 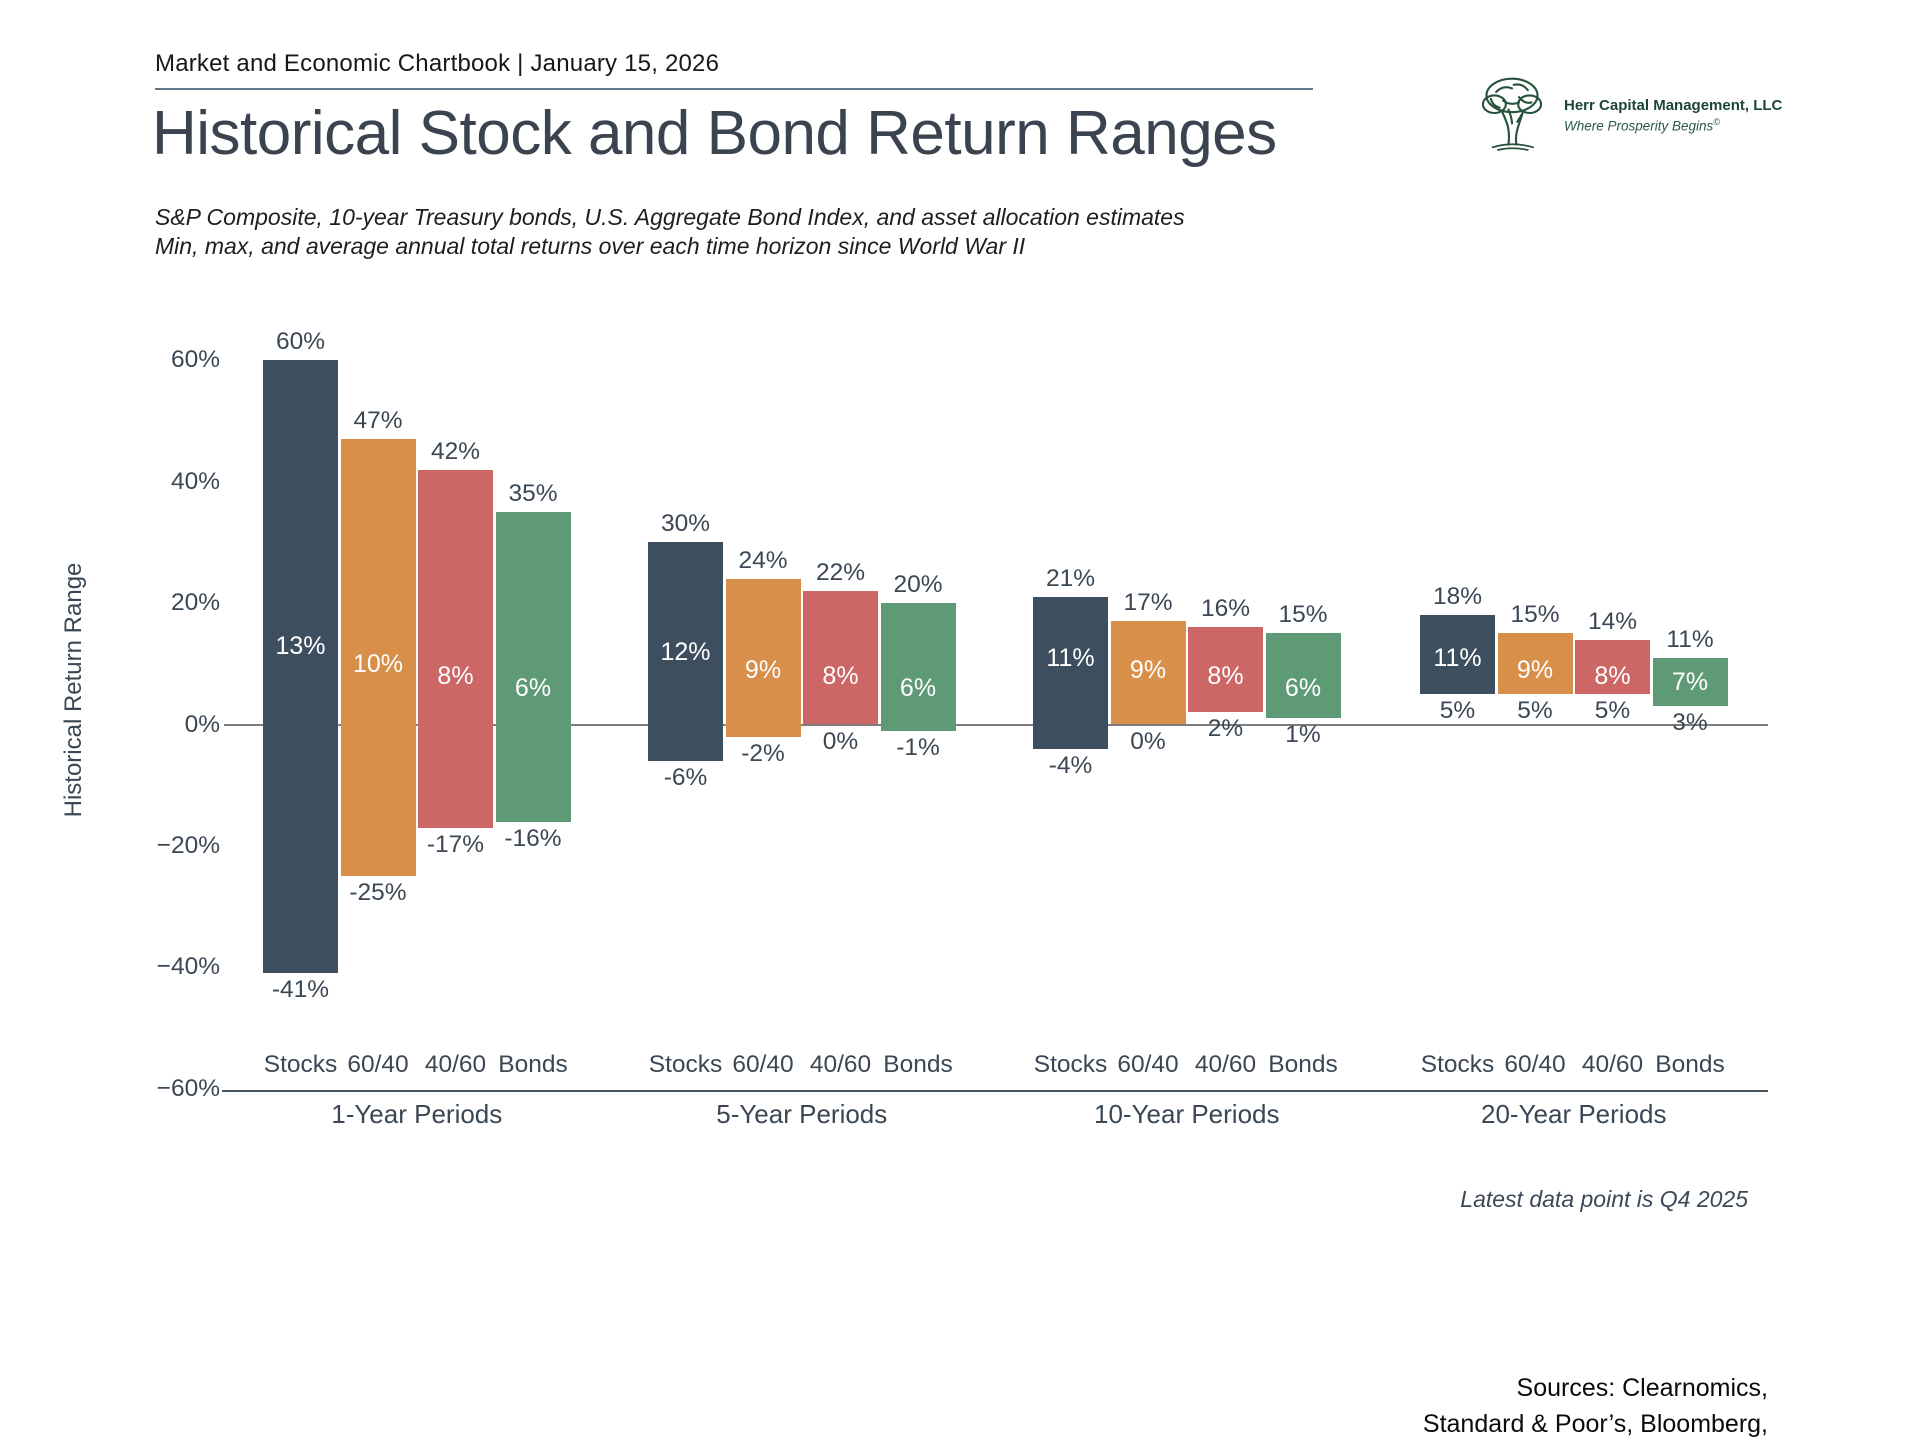 I want to click on bar-max-label: 18%, so click(x=1457, y=597).